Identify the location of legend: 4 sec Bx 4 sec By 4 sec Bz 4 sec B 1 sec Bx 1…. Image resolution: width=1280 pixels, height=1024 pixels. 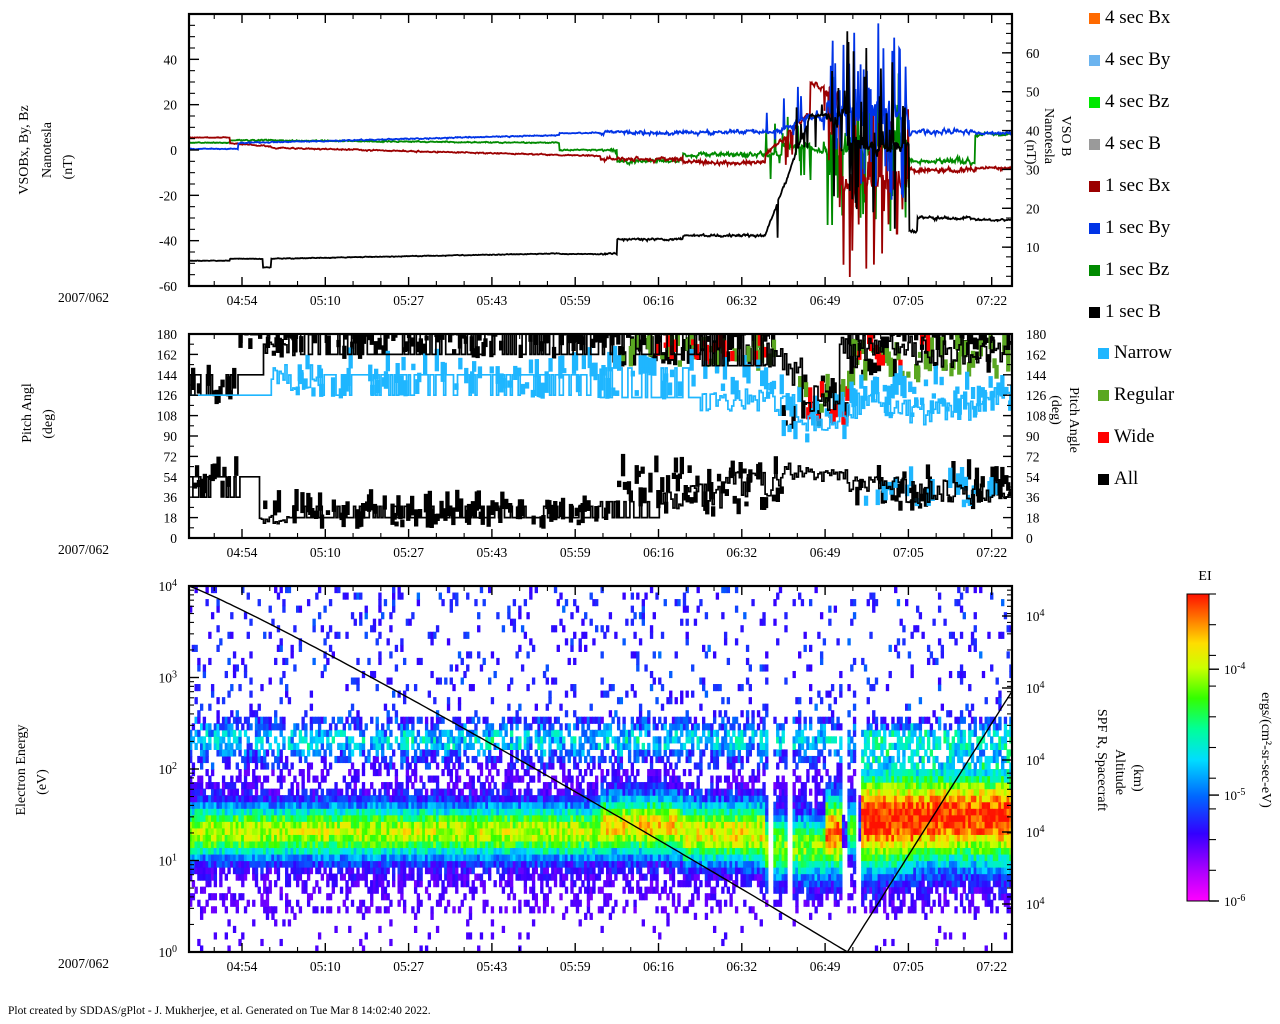
(1132, 248).